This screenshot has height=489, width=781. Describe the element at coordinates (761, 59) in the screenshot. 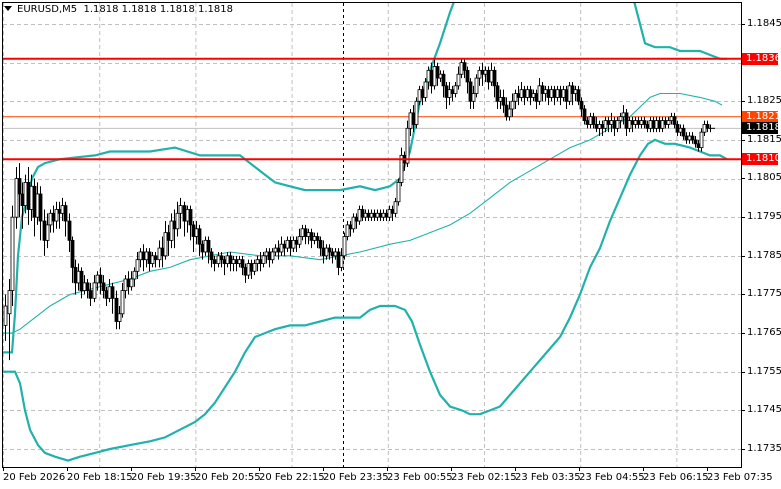

I see `price-tag: 1.1836` at that location.